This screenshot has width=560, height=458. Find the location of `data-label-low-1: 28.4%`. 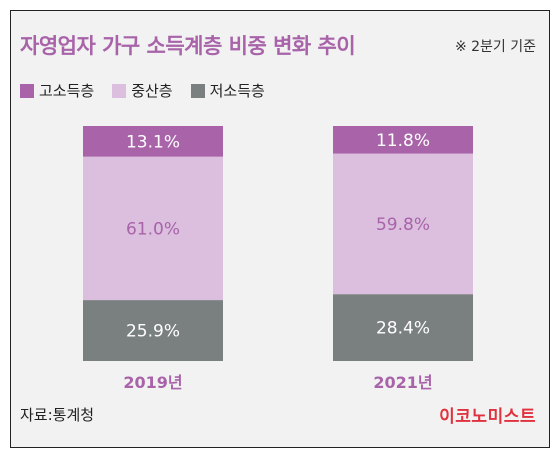

data-label-low-1: 28.4% is located at coordinates (403, 329).